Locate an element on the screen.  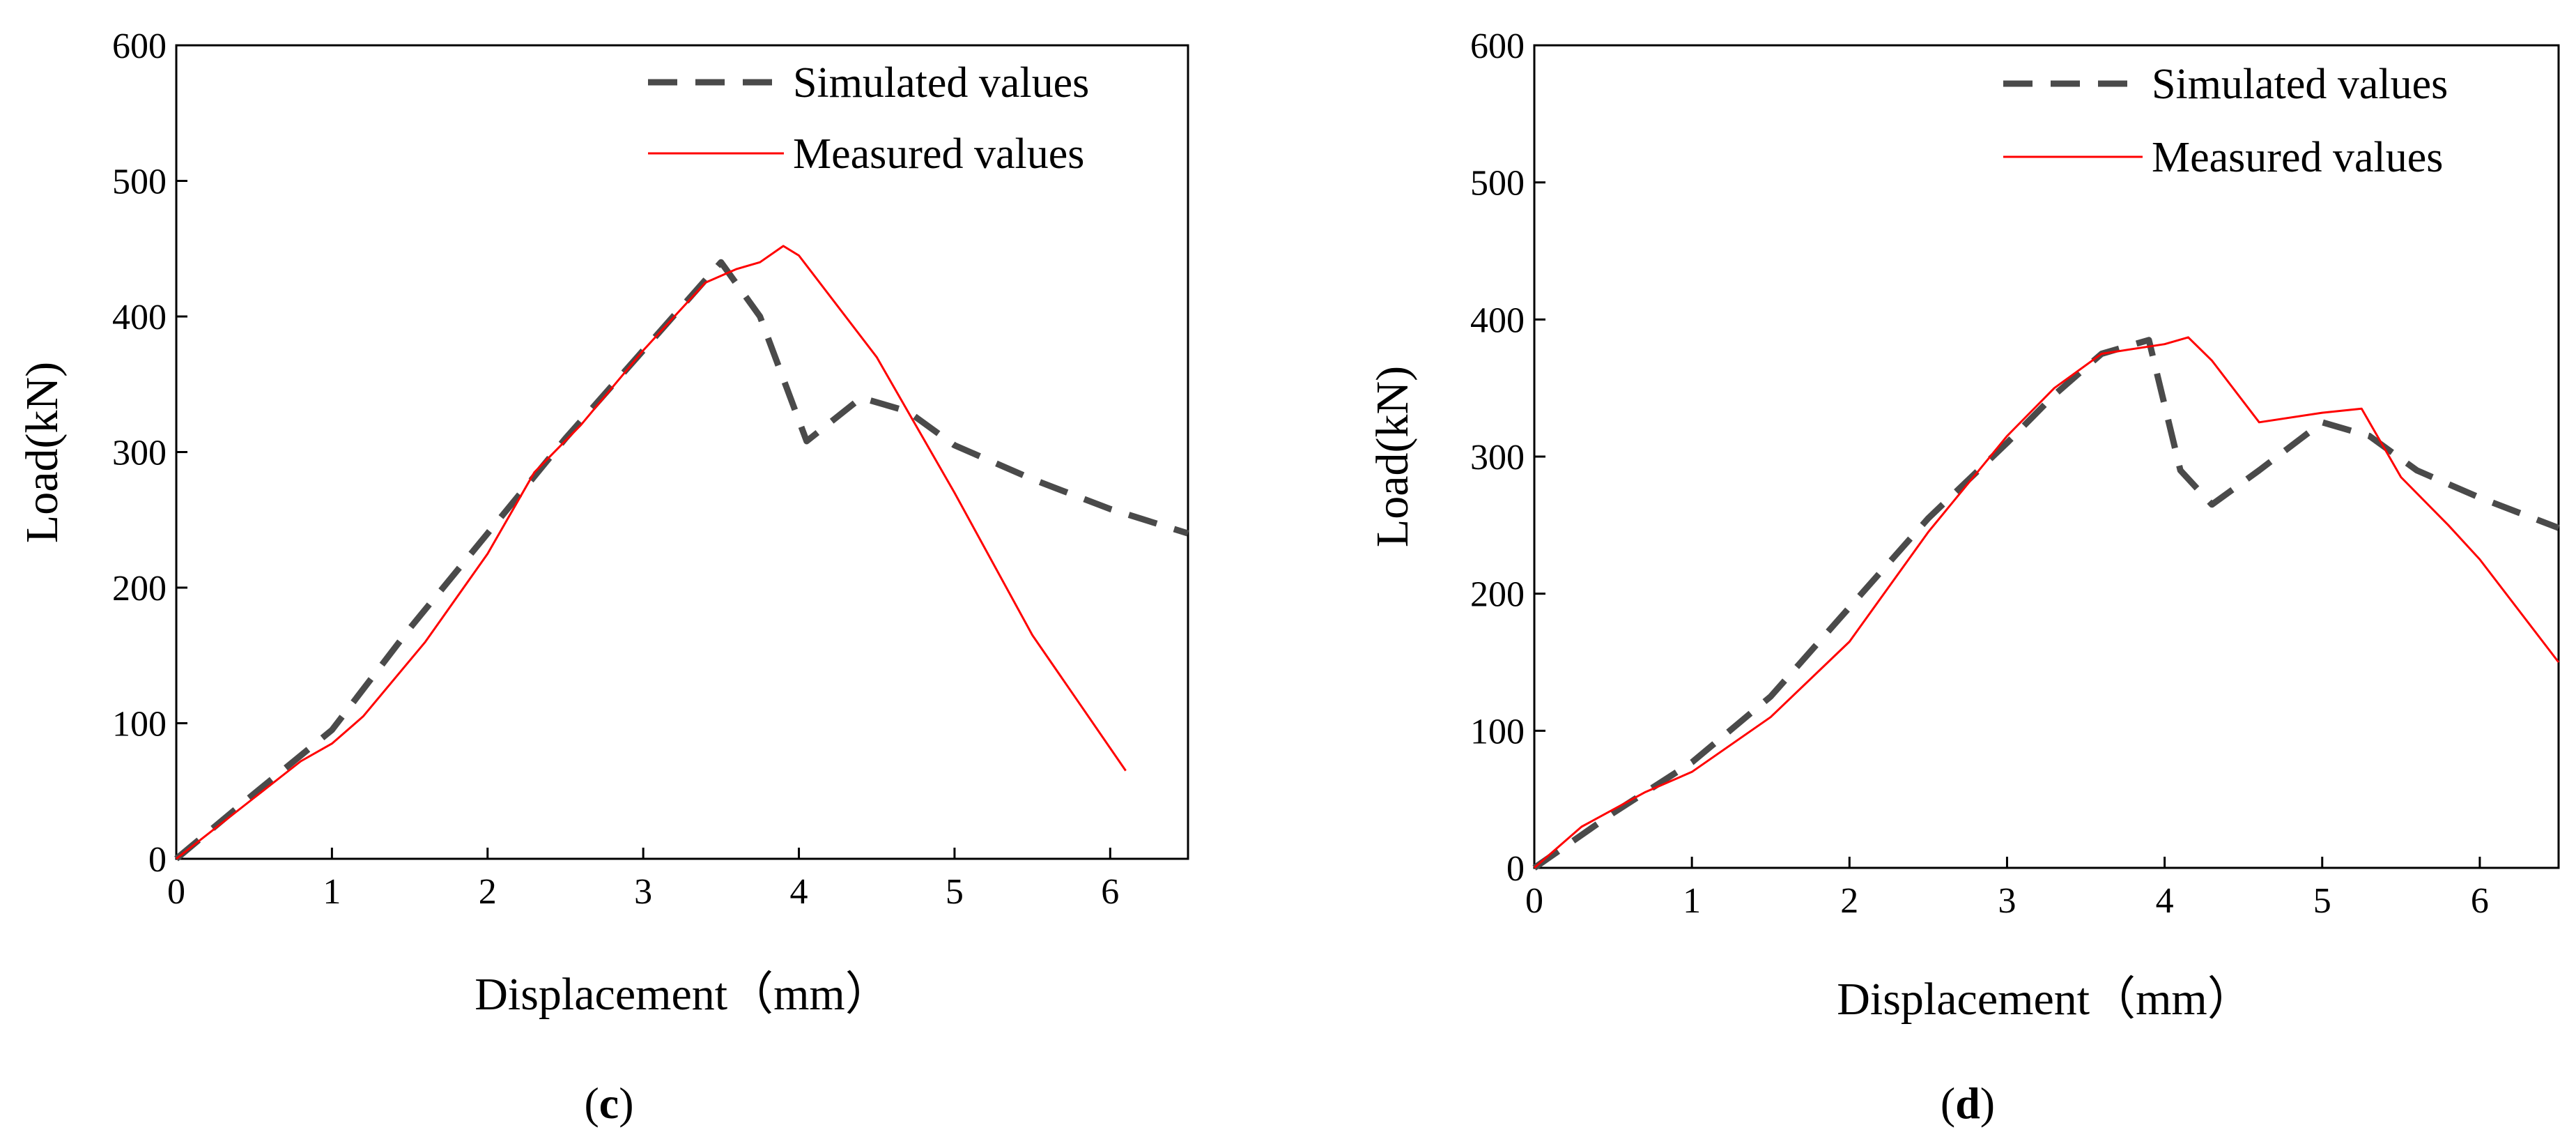
panel-caption-d: (d) is located at coordinates (1968, 1103).